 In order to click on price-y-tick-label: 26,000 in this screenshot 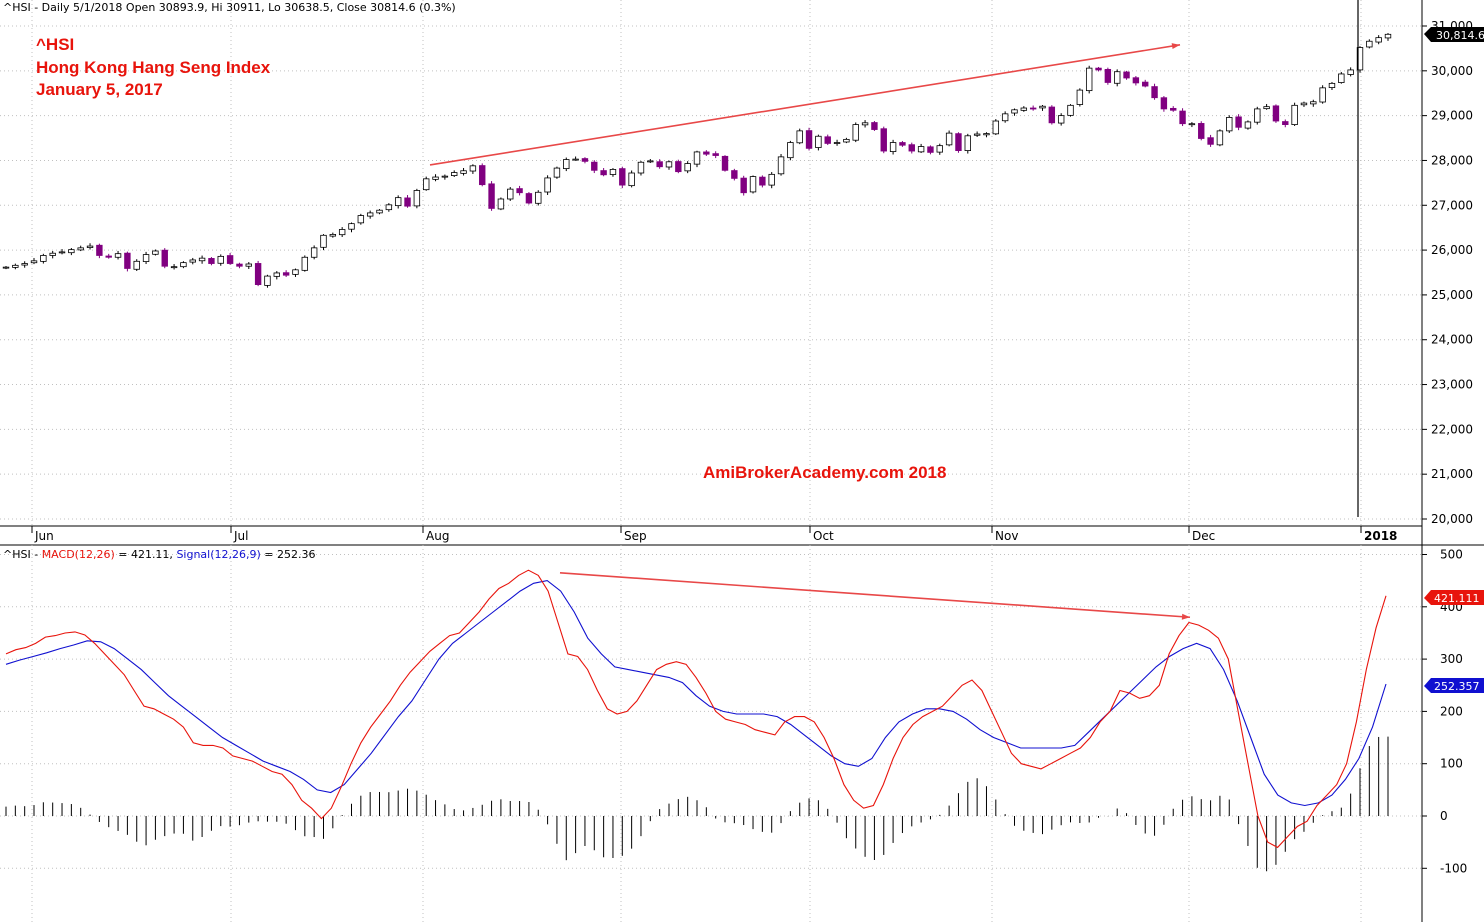, I will do `click(1452, 250)`.